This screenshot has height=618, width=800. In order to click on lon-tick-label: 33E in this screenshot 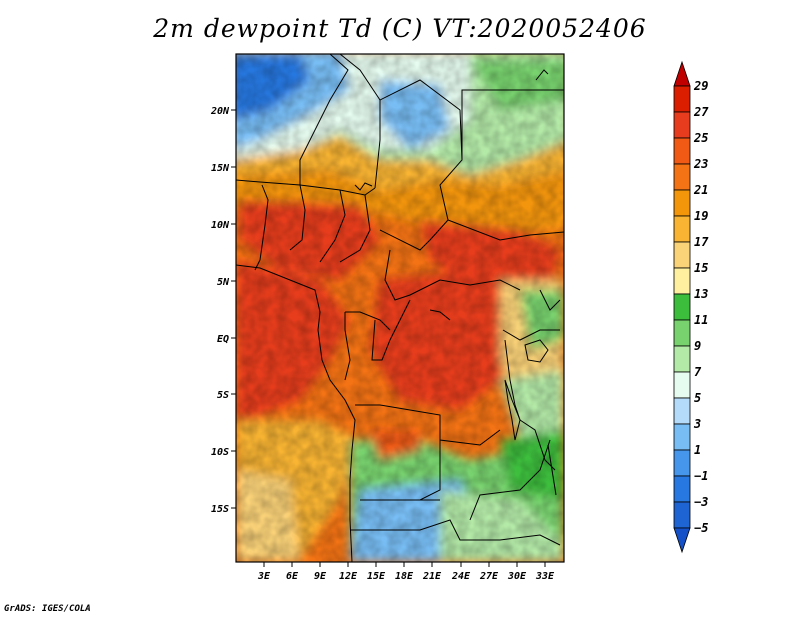, I will do `click(545, 576)`.